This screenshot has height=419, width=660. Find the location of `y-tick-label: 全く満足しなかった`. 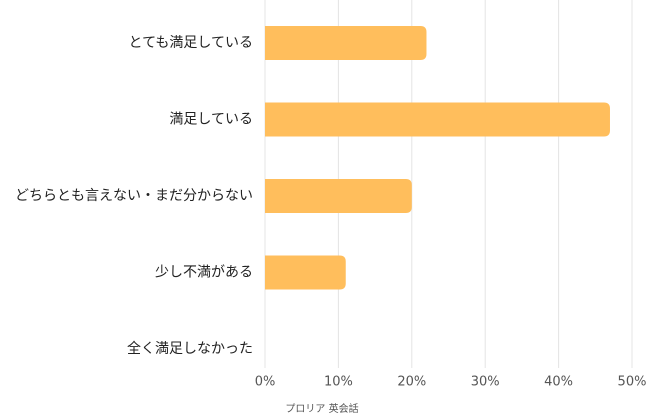

y-tick-label: 全く満足しなかった is located at coordinates (190, 348).